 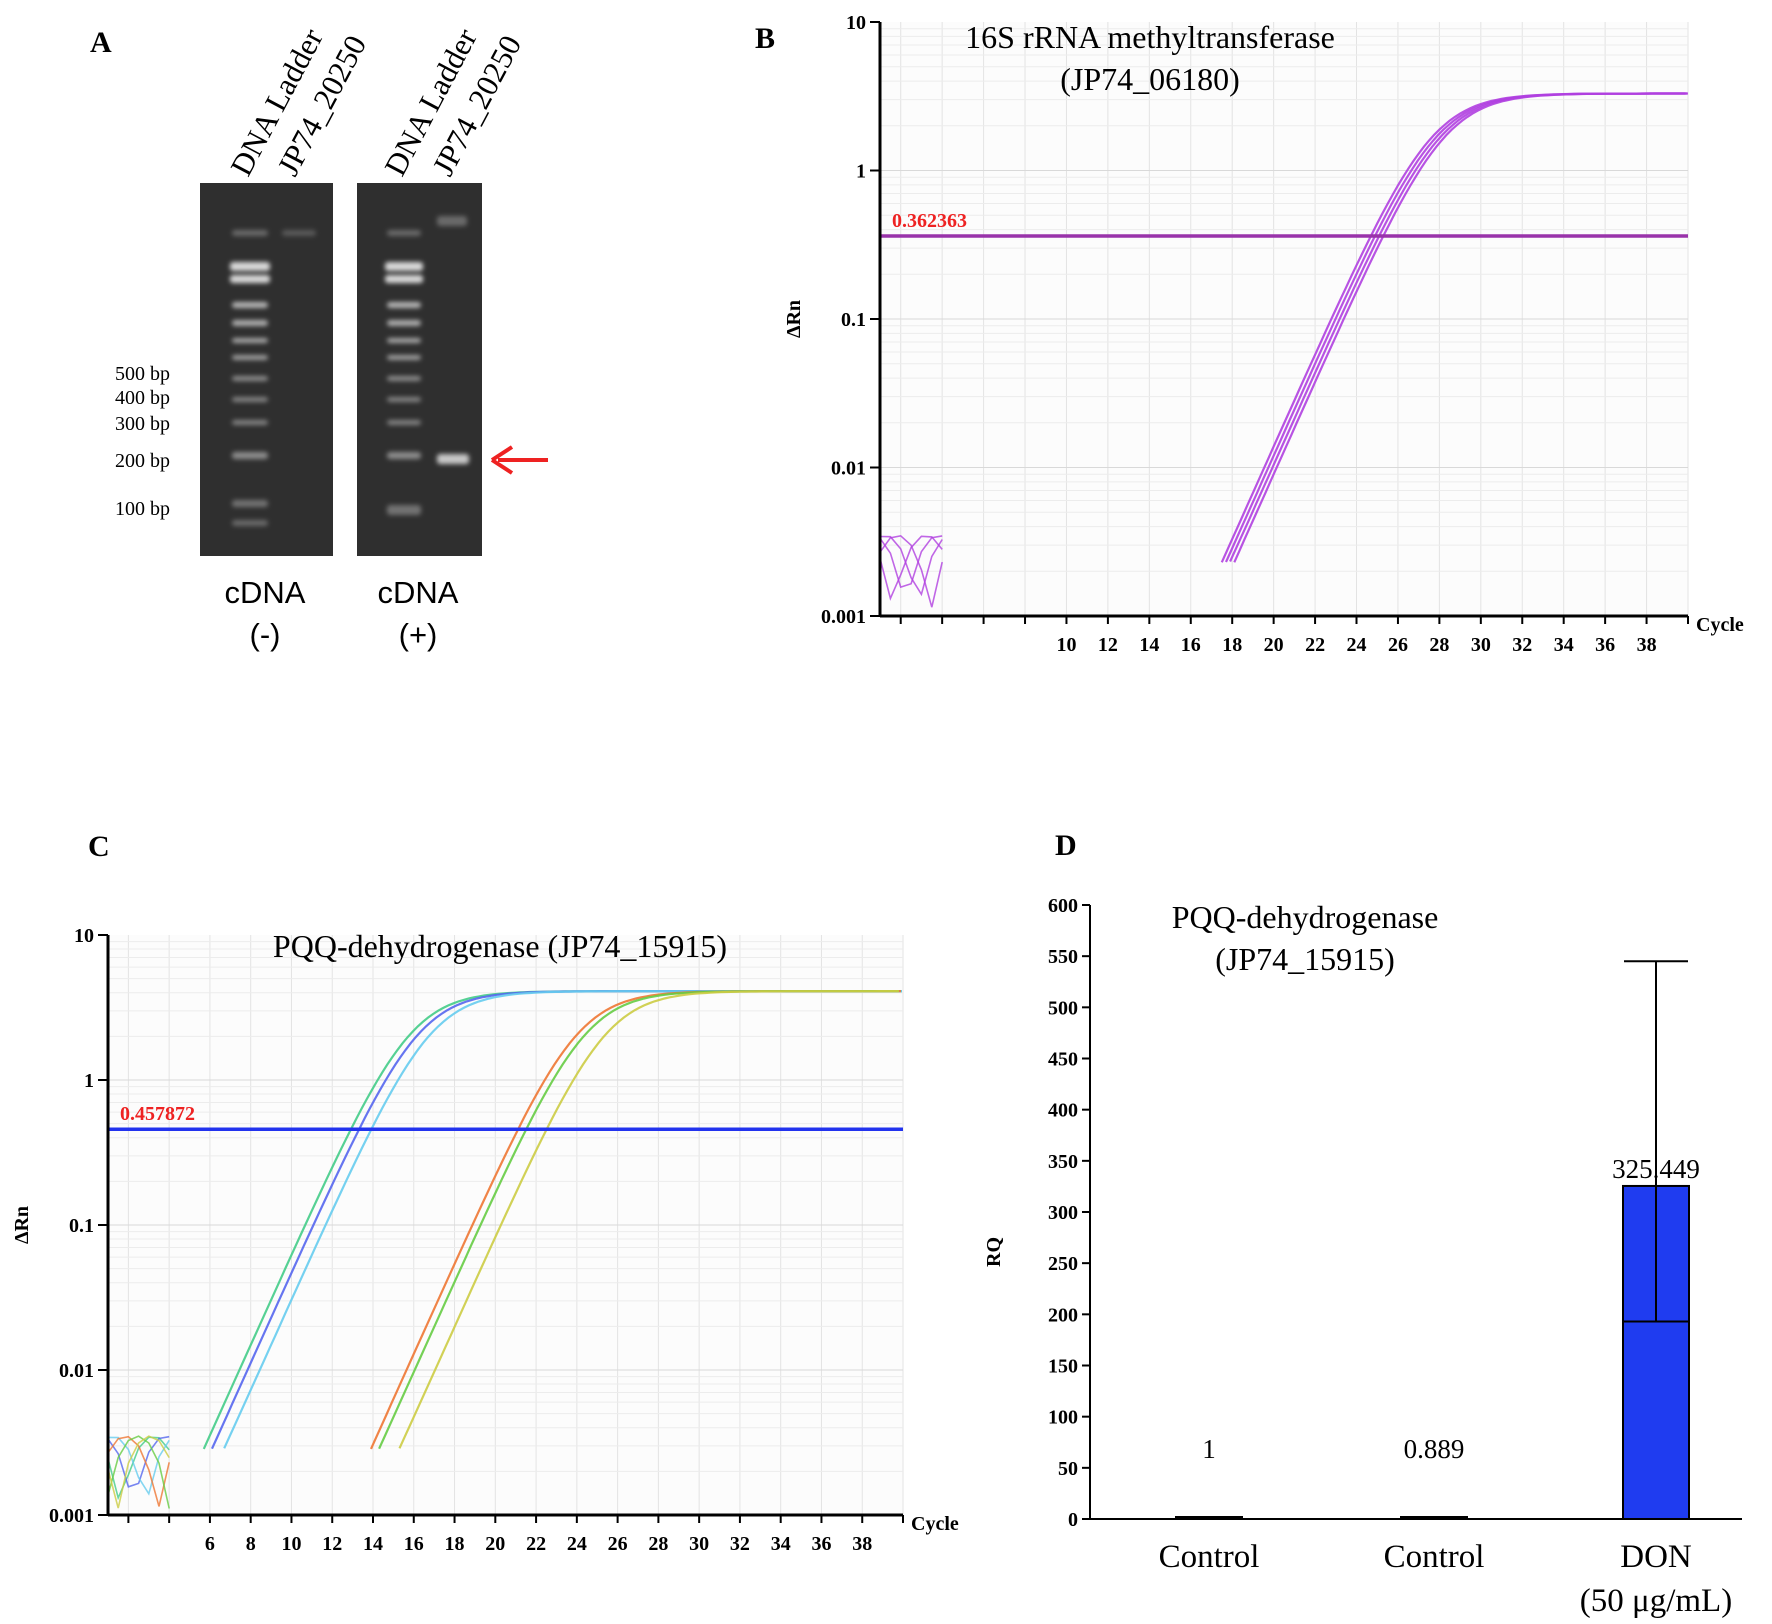 What do you see at coordinates (1063, 1008) in the screenshot?
I see `y-tick-label: 500` at bounding box center [1063, 1008].